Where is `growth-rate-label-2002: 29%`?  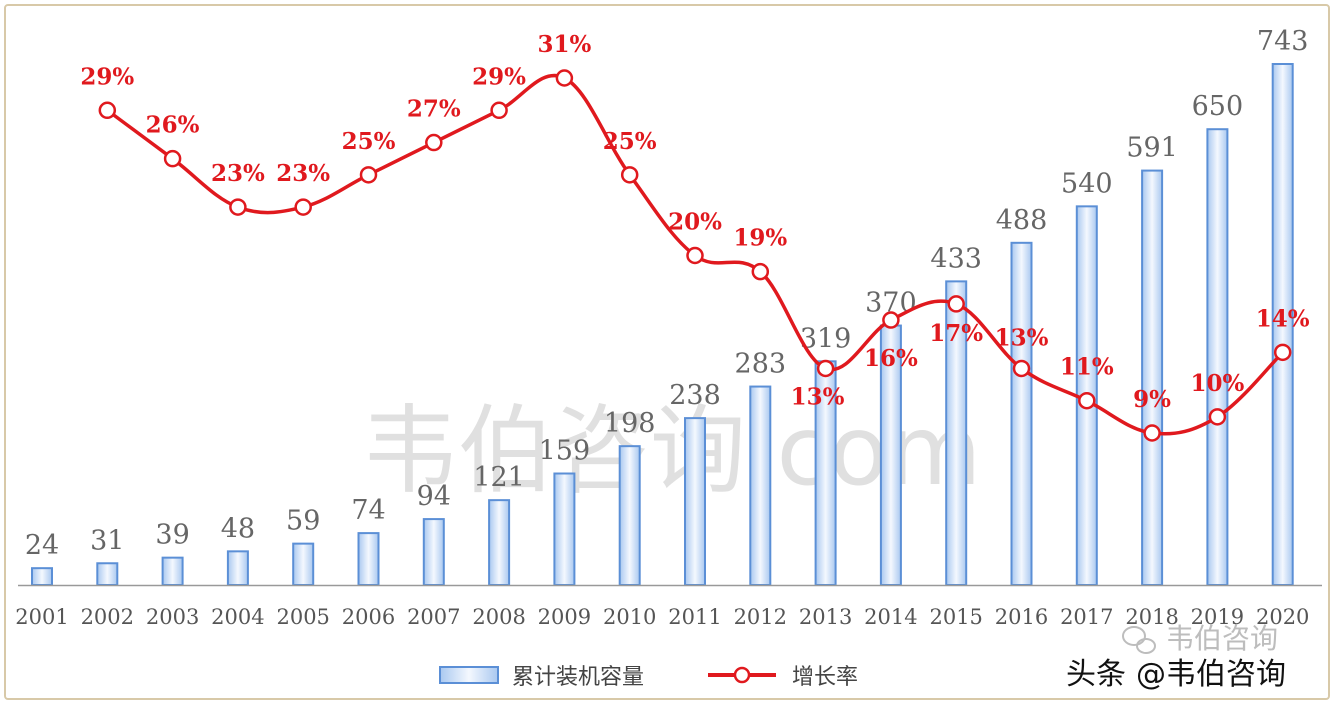 growth-rate-label-2002: 29% is located at coordinates (107, 76).